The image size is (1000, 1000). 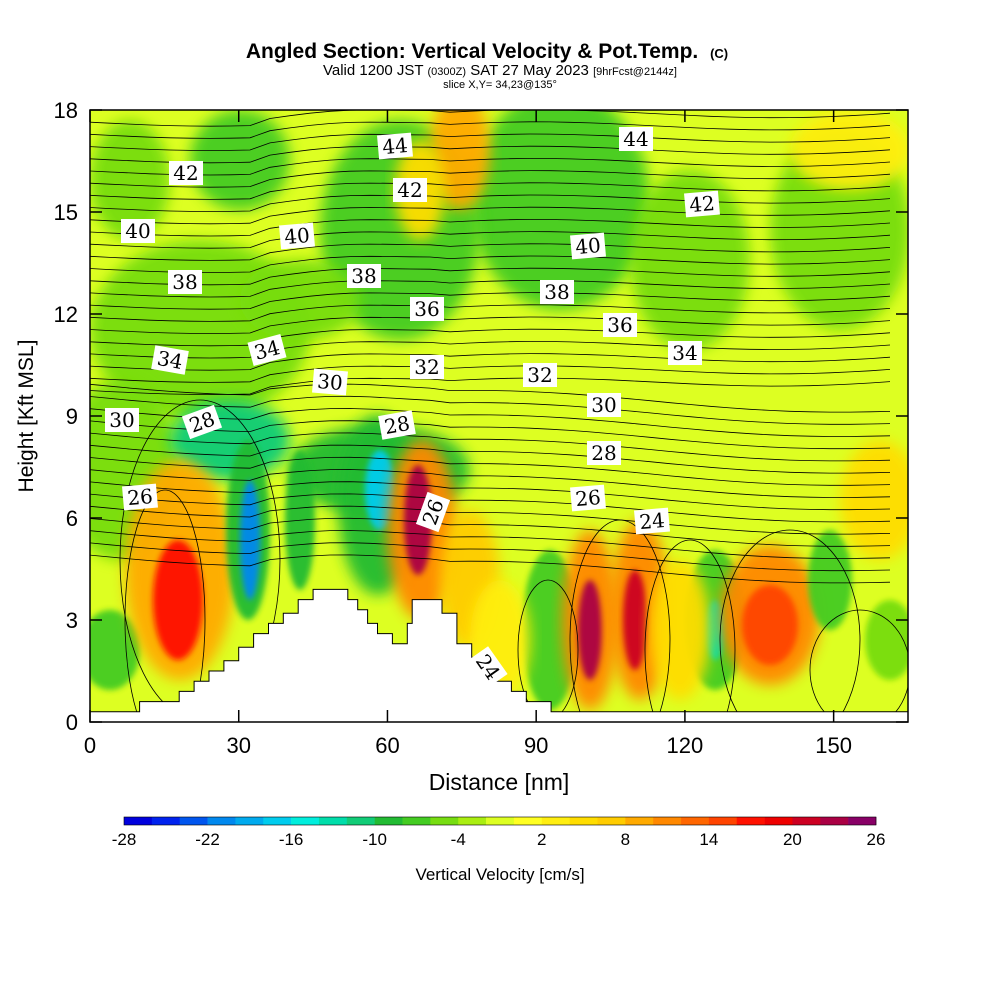 What do you see at coordinates (876, 839) in the screenshot?
I see `colorbar-tick-label: 26` at bounding box center [876, 839].